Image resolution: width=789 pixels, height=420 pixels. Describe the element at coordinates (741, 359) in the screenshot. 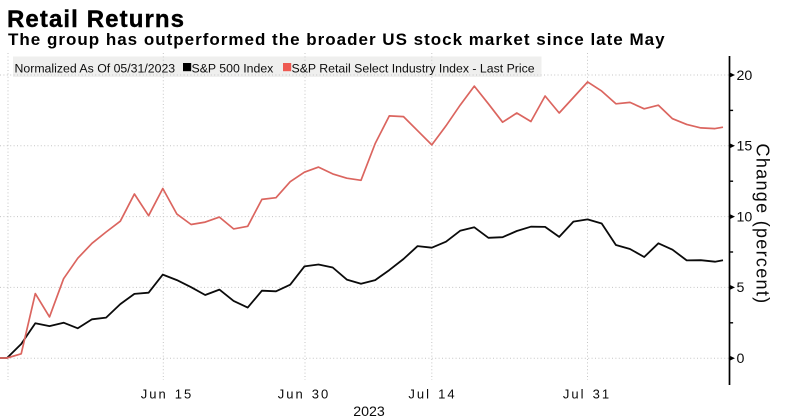

I see `svg-text: 0` at that location.